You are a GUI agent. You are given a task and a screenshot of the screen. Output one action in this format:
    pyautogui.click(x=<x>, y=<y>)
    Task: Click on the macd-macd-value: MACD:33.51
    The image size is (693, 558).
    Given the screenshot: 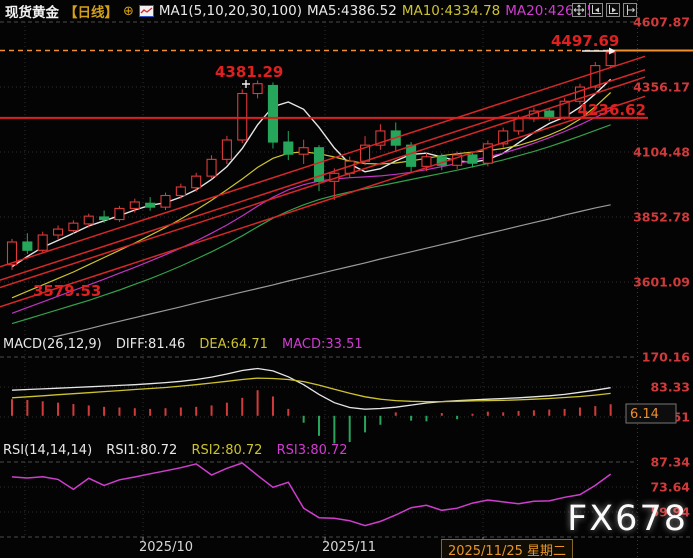 What is the action you would take?
    pyautogui.click(x=322, y=344)
    